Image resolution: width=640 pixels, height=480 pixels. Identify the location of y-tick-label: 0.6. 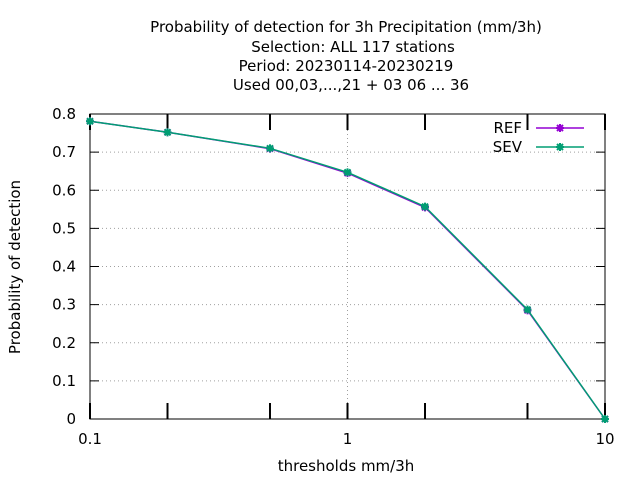
(64, 190).